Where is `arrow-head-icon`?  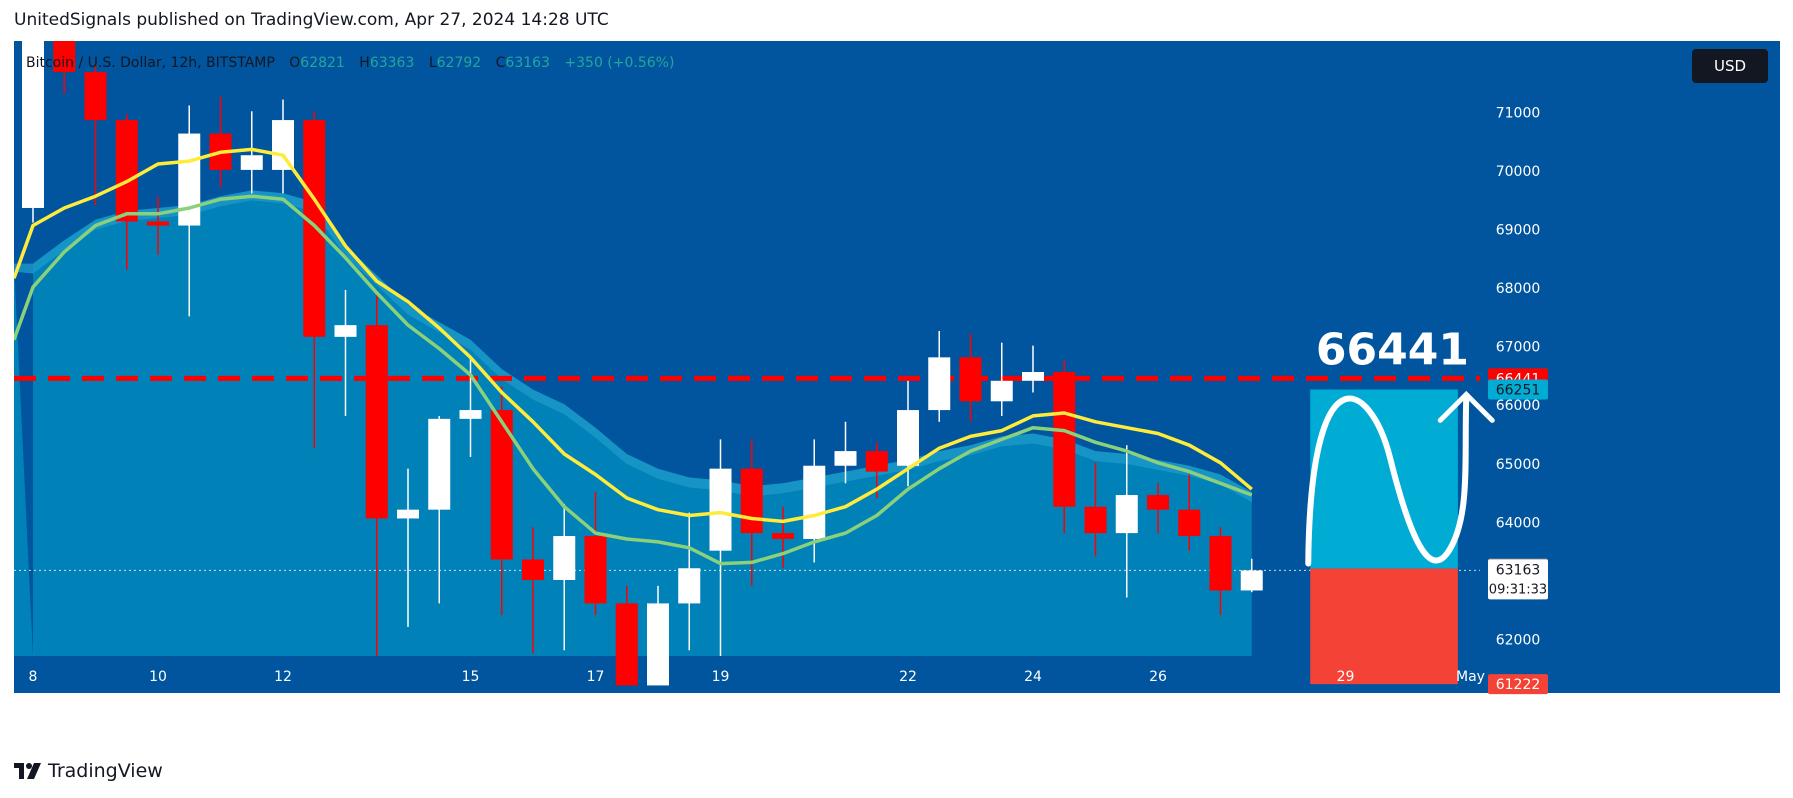 arrow-head-icon is located at coordinates (1466, 406).